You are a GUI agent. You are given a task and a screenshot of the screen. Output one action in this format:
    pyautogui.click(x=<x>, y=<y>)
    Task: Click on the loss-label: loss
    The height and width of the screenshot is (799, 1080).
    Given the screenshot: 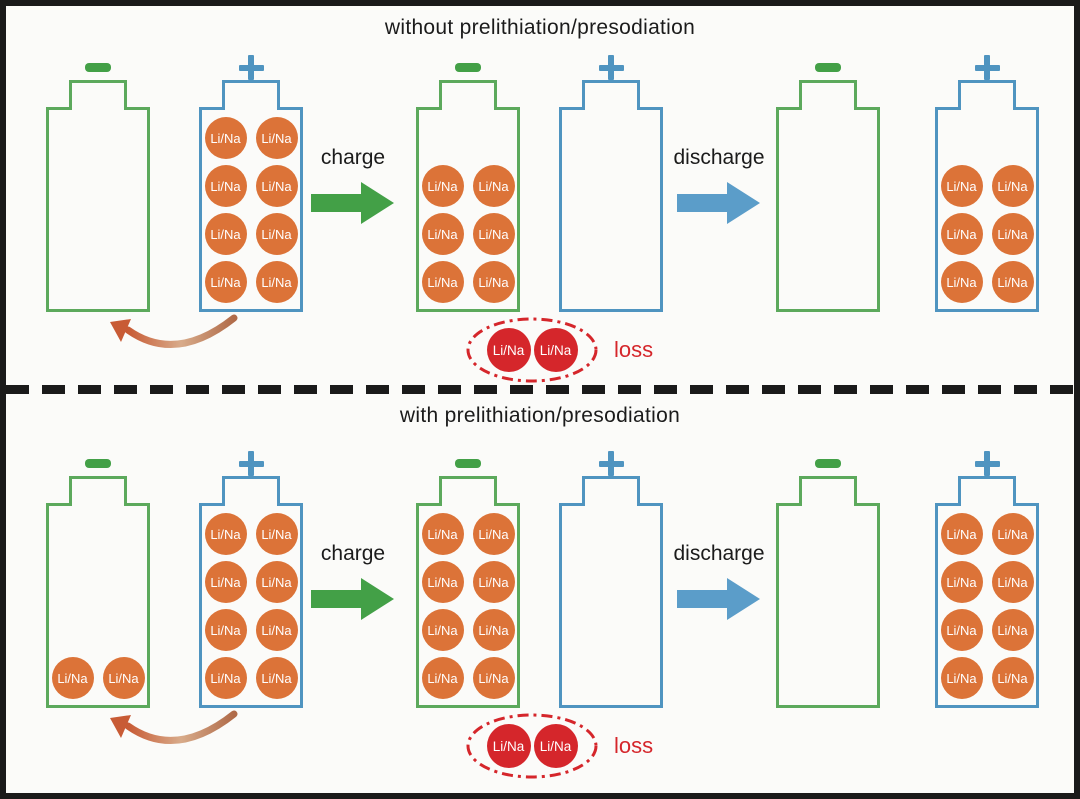 What is the action you would take?
    pyautogui.click(x=634, y=349)
    